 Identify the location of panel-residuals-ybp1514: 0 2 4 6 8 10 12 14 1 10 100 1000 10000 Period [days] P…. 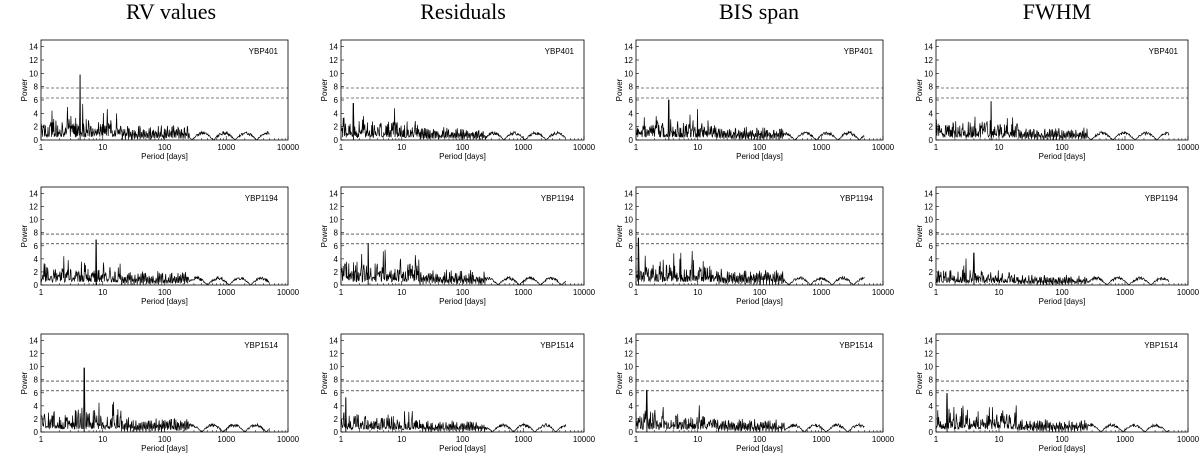
(458, 393).